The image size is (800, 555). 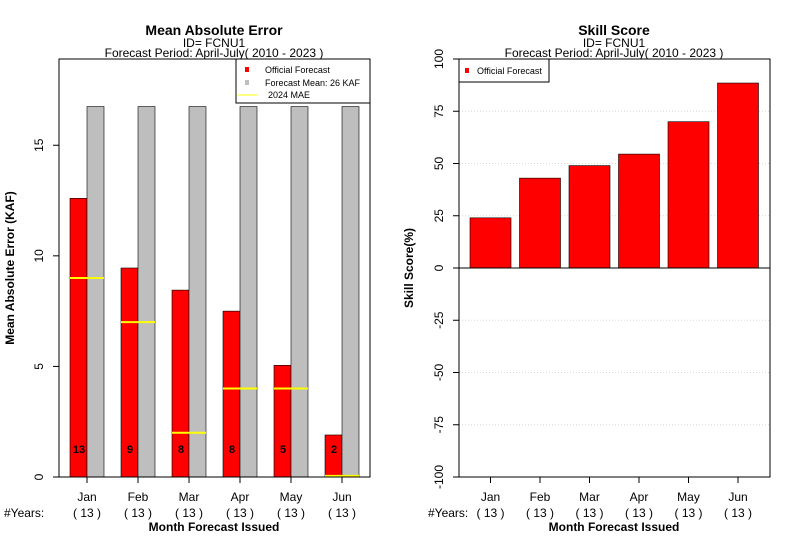 I want to click on ss-y-tick-label: -100, so click(x=439, y=477).